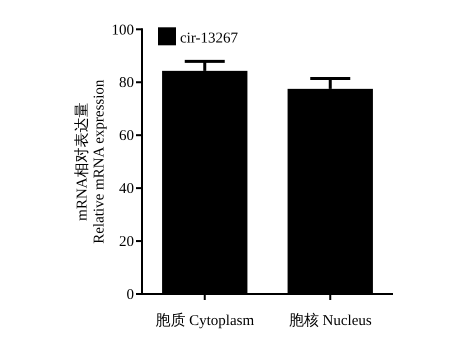  What do you see at coordinates (330, 320) in the screenshot?
I see `x-tick-label: 胞核 Nucleus` at bounding box center [330, 320].